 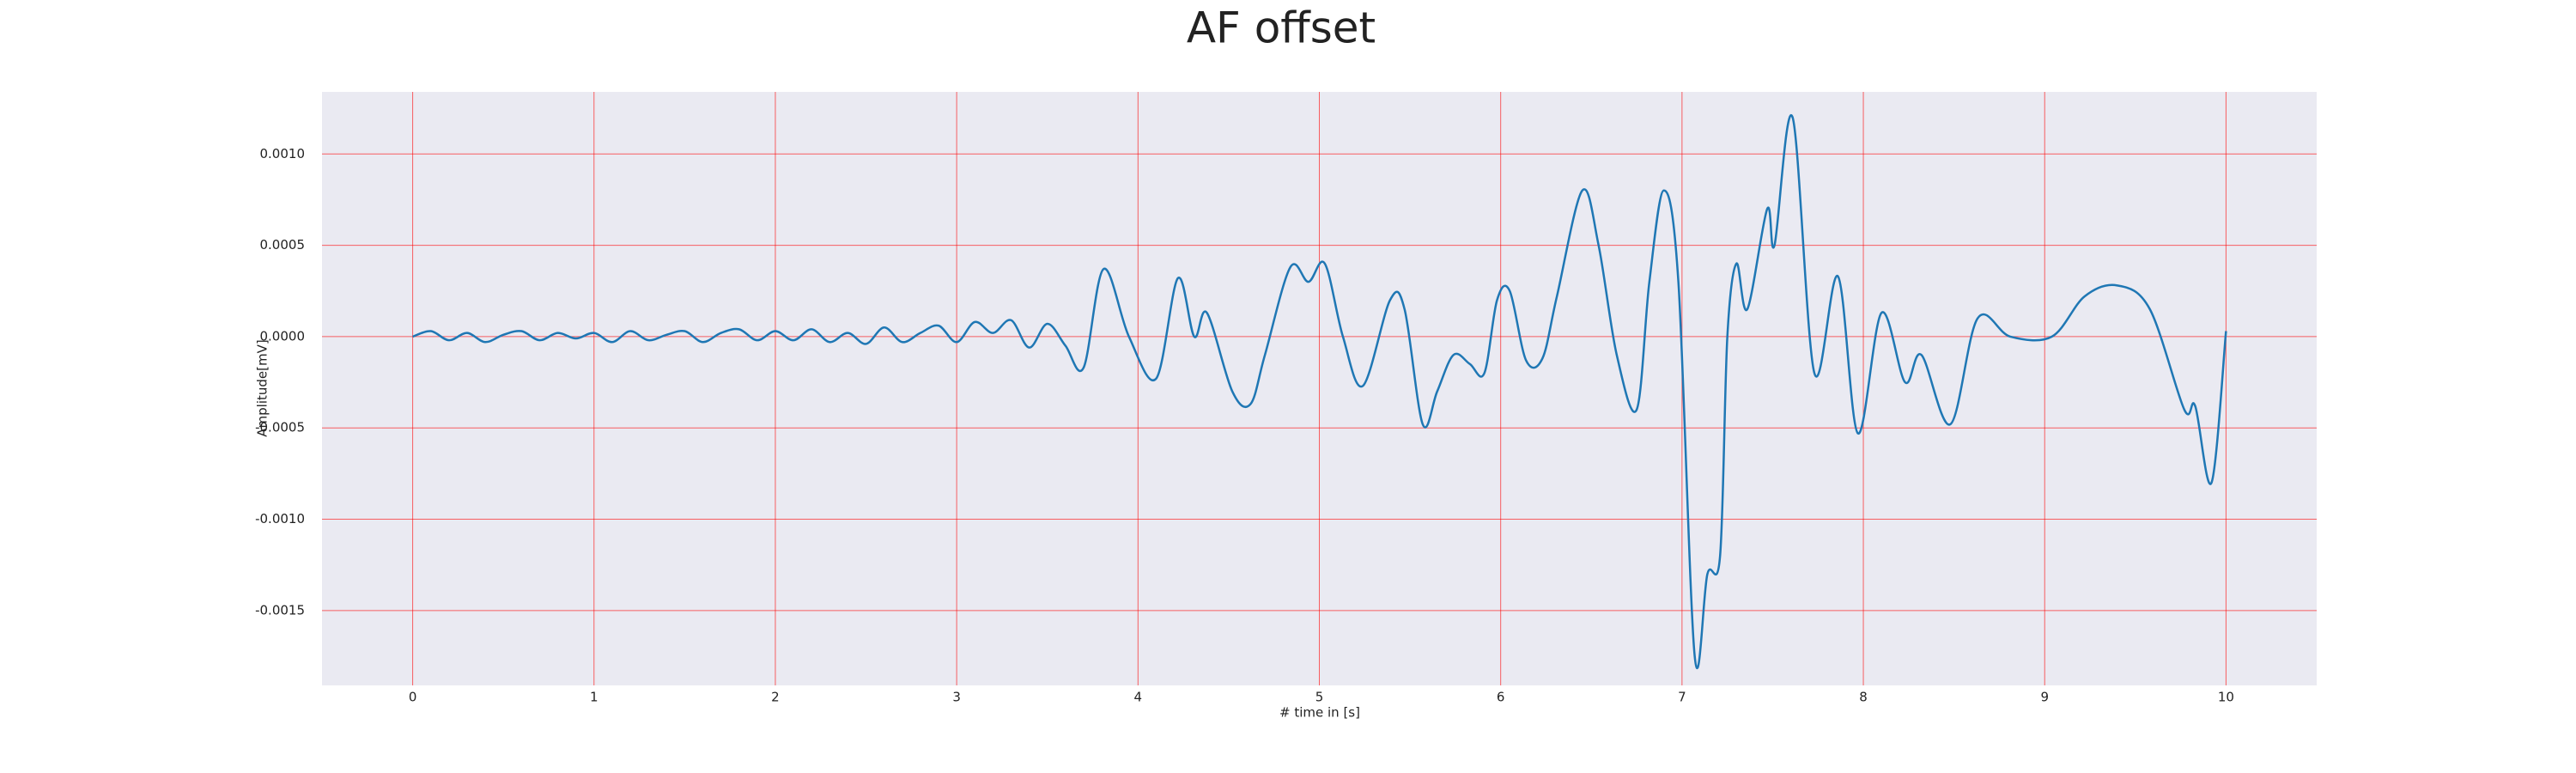 What do you see at coordinates (262, 387) in the screenshot?
I see `y-axis-label: Amplitude[mV]` at bounding box center [262, 387].